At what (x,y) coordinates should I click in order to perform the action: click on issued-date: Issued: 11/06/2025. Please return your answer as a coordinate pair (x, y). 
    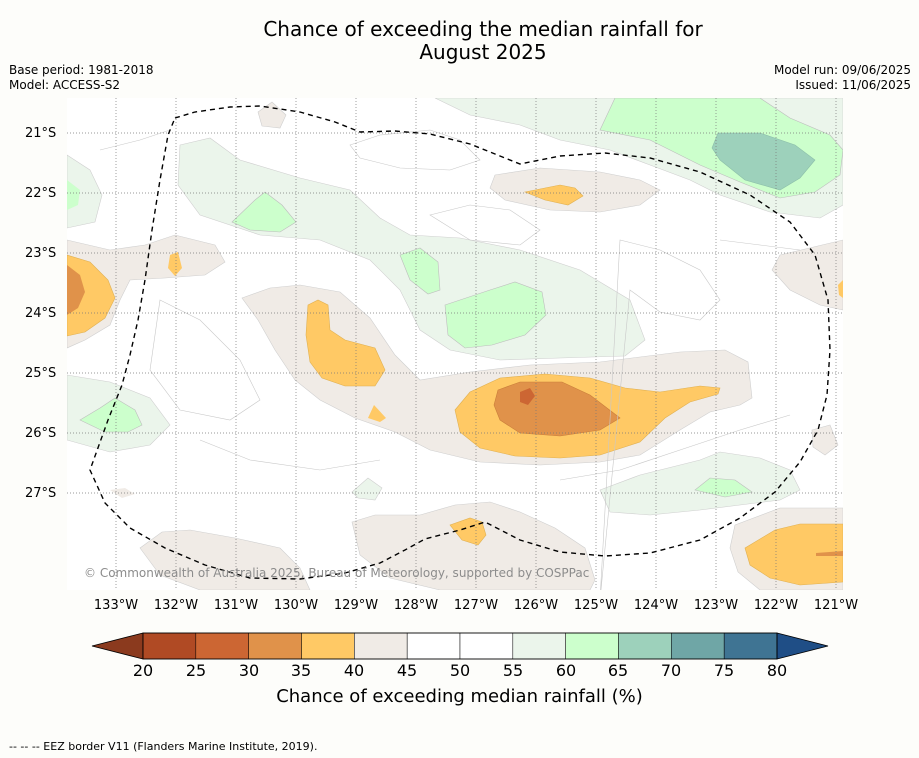
    Looking at the image, I should click on (853, 85).